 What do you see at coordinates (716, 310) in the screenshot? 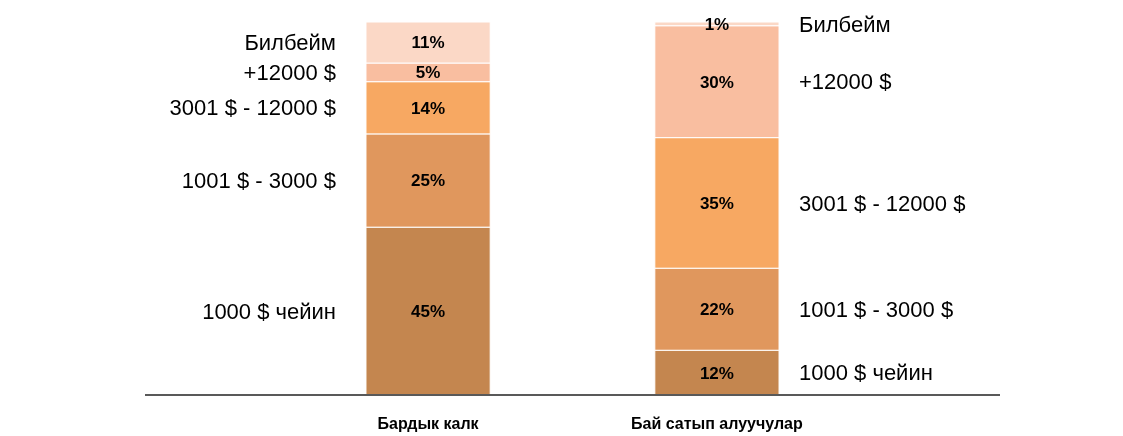
I see `data-label: 22%` at bounding box center [716, 310].